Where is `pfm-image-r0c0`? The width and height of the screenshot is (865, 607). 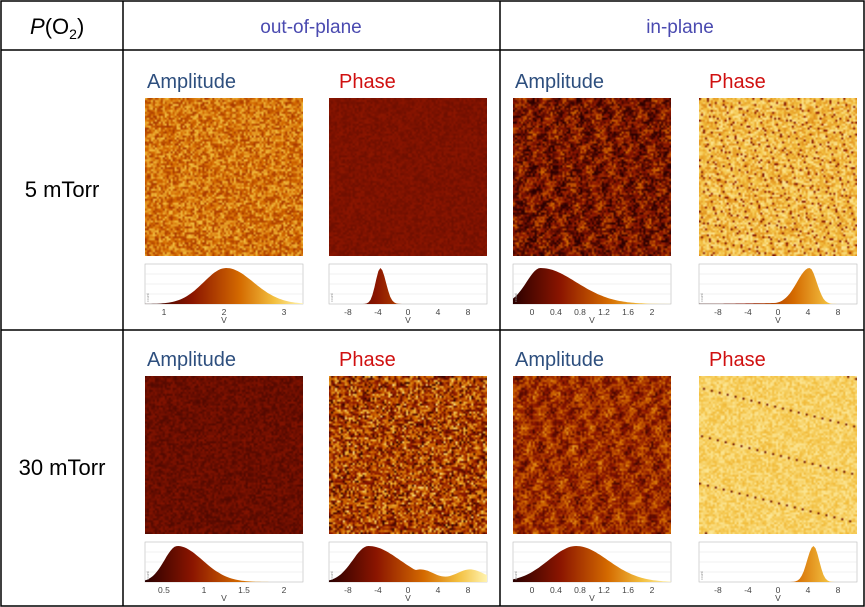
pfm-image-r0c0 is located at coordinates (224, 177).